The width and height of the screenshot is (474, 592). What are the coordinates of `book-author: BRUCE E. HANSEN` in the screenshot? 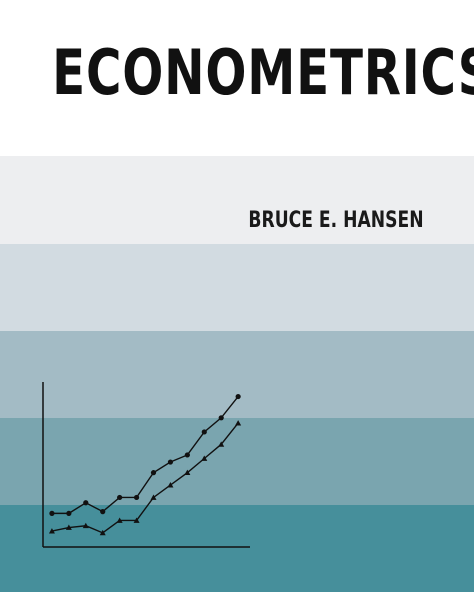 It's located at (336, 220).